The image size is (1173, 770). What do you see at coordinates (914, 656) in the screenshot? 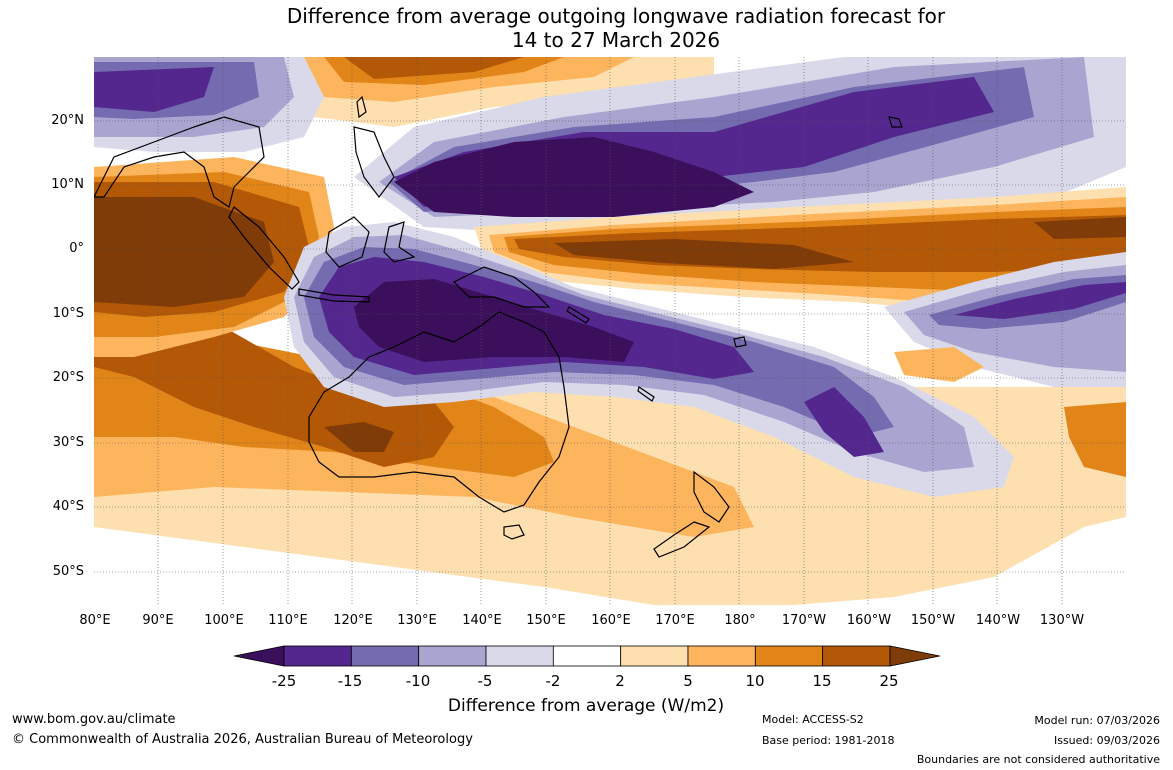
I see `colorbar-extend-max` at bounding box center [914, 656].